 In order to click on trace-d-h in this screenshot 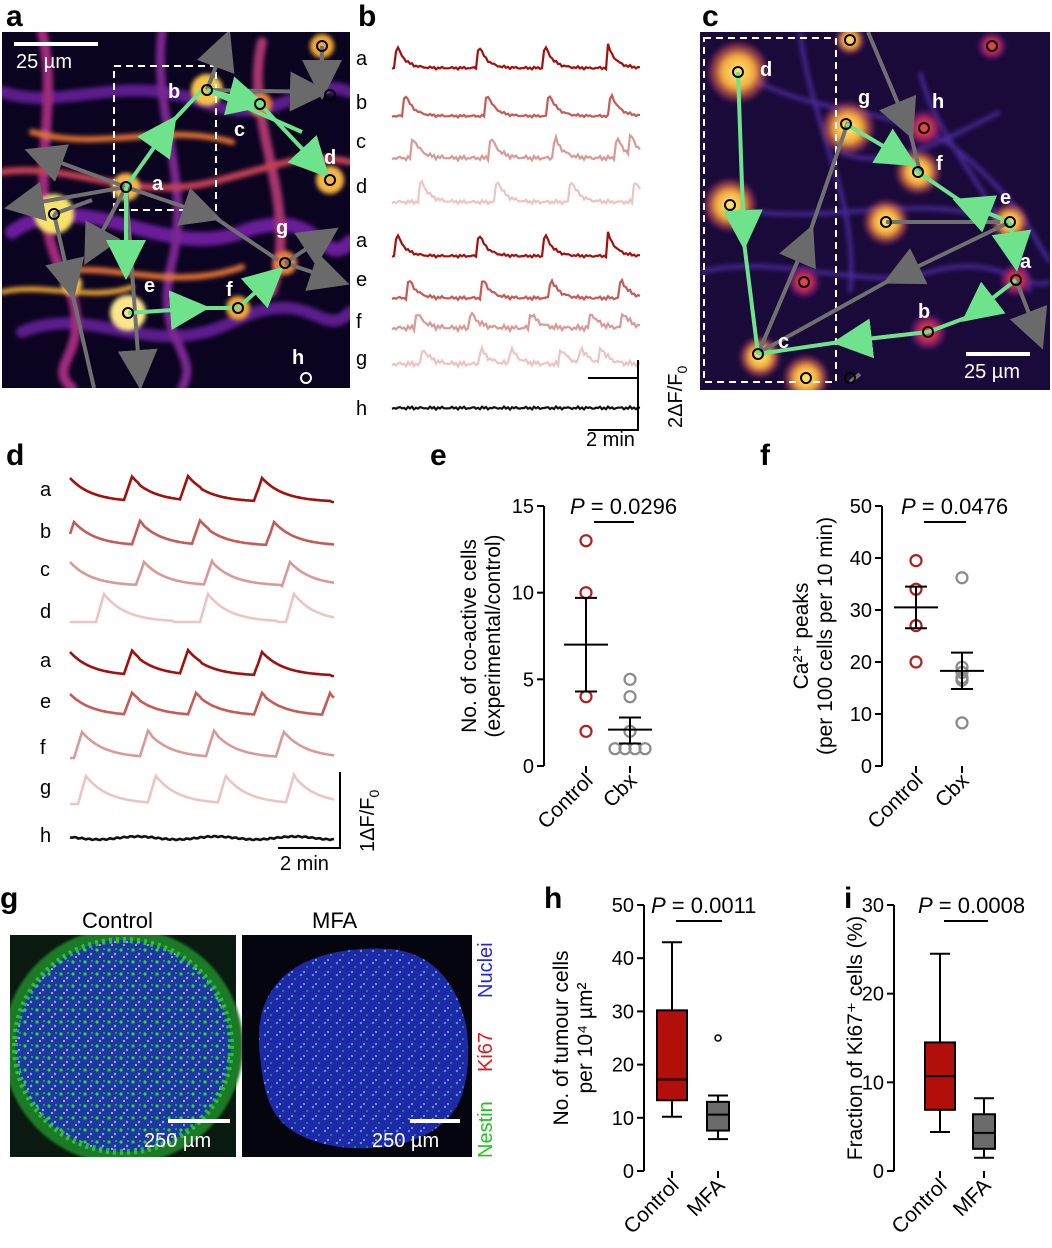, I will do `click(202, 838)`.